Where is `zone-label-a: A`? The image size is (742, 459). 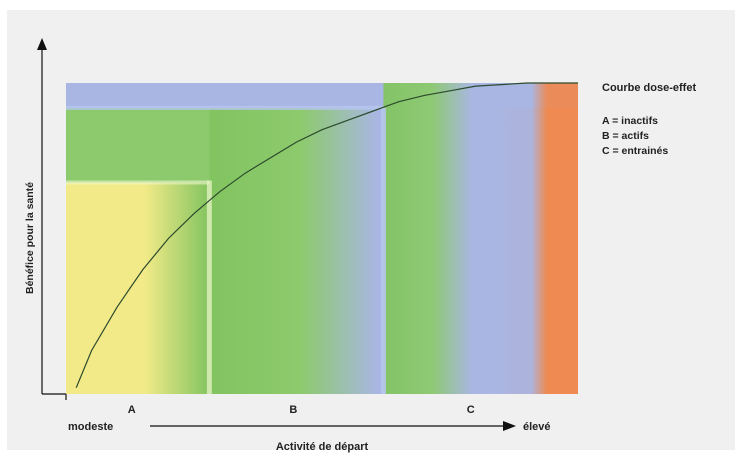 zone-label-a: A is located at coordinates (132, 410).